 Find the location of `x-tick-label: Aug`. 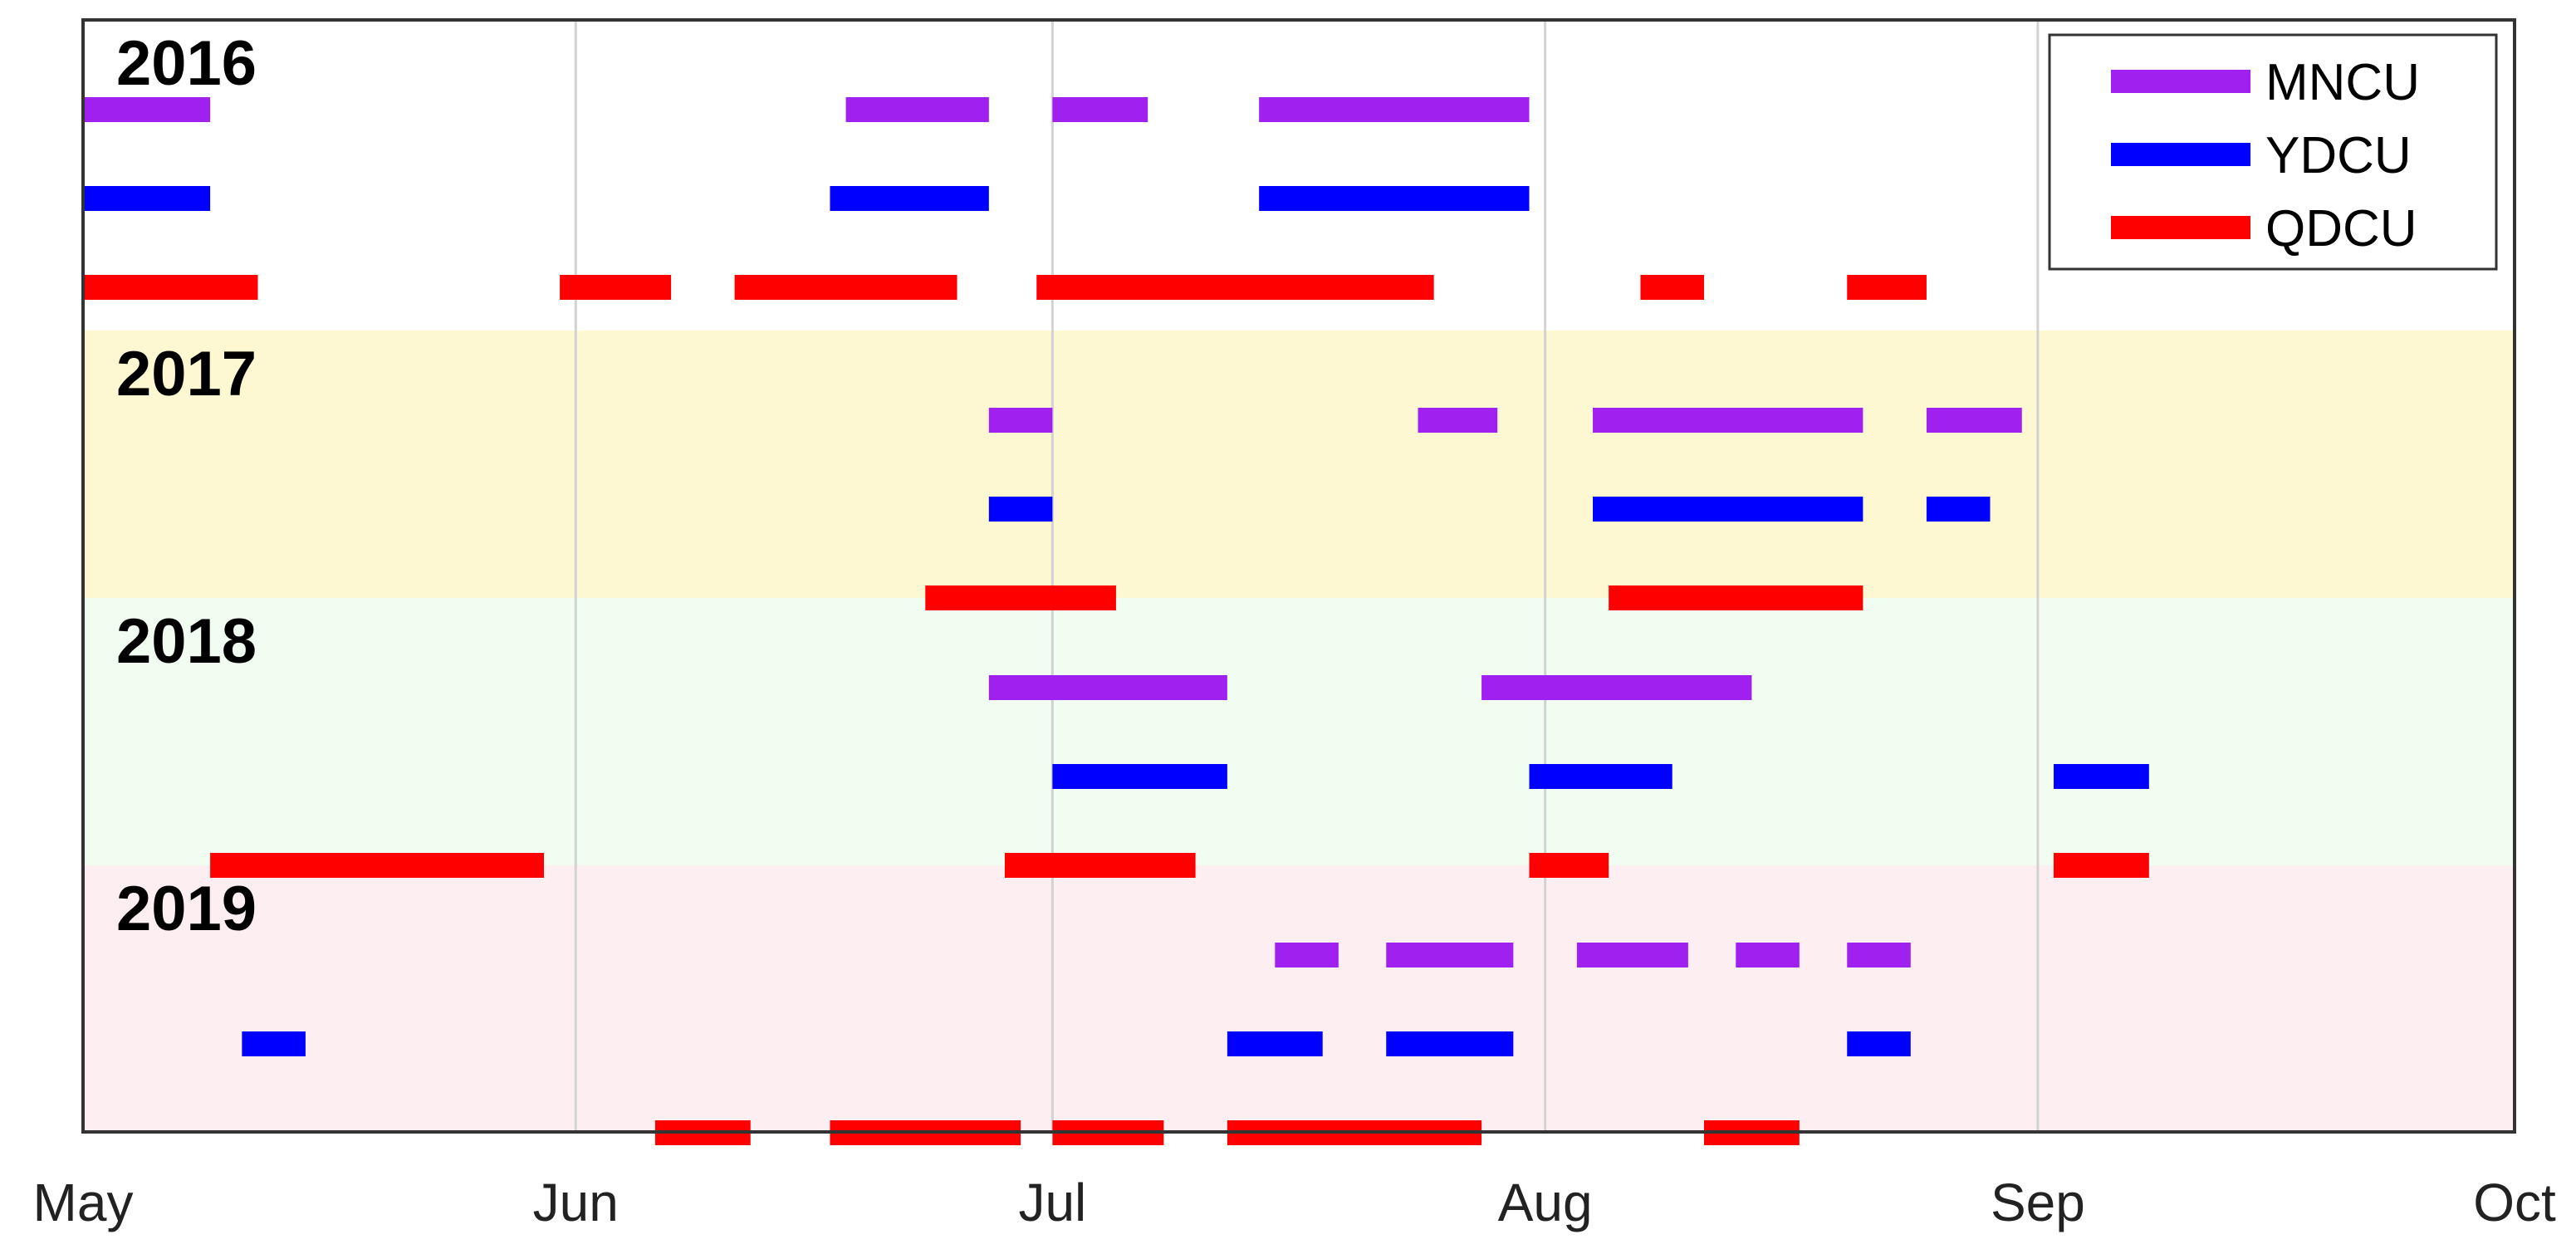

x-tick-label: Aug is located at coordinates (1545, 1202).